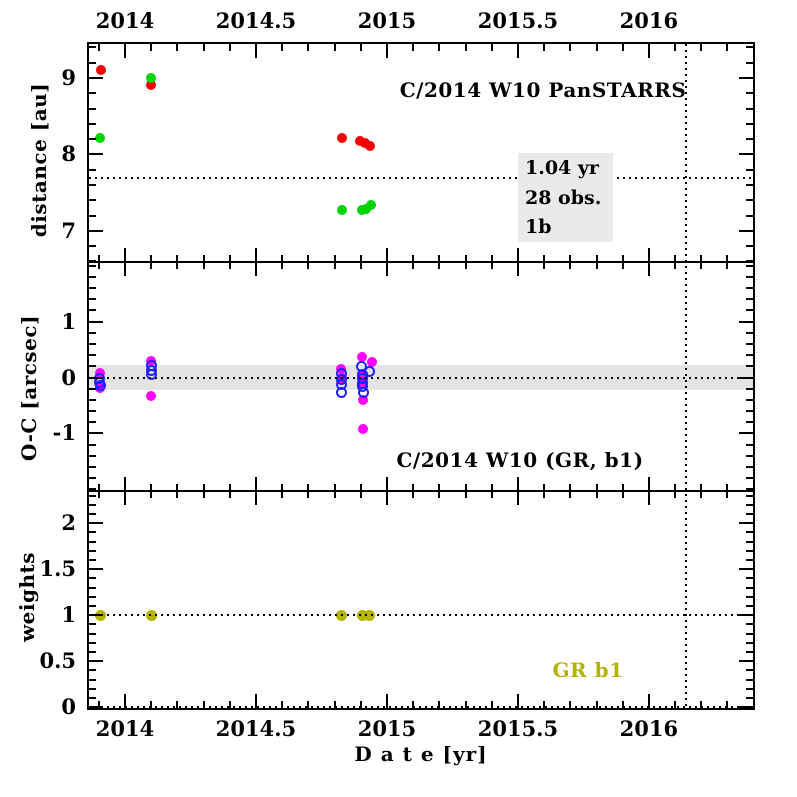 Image resolution: width=797 pixels, height=797 pixels. What do you see at coordinates (685, 376) in the screenshot?
I see `epoch-line` at bounding box center [685, 376].